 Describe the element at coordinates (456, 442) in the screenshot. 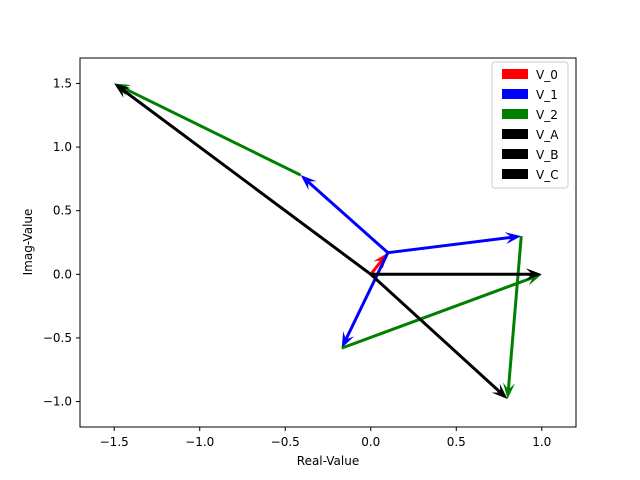

I see `x-tick-label: 0.5` at that location.